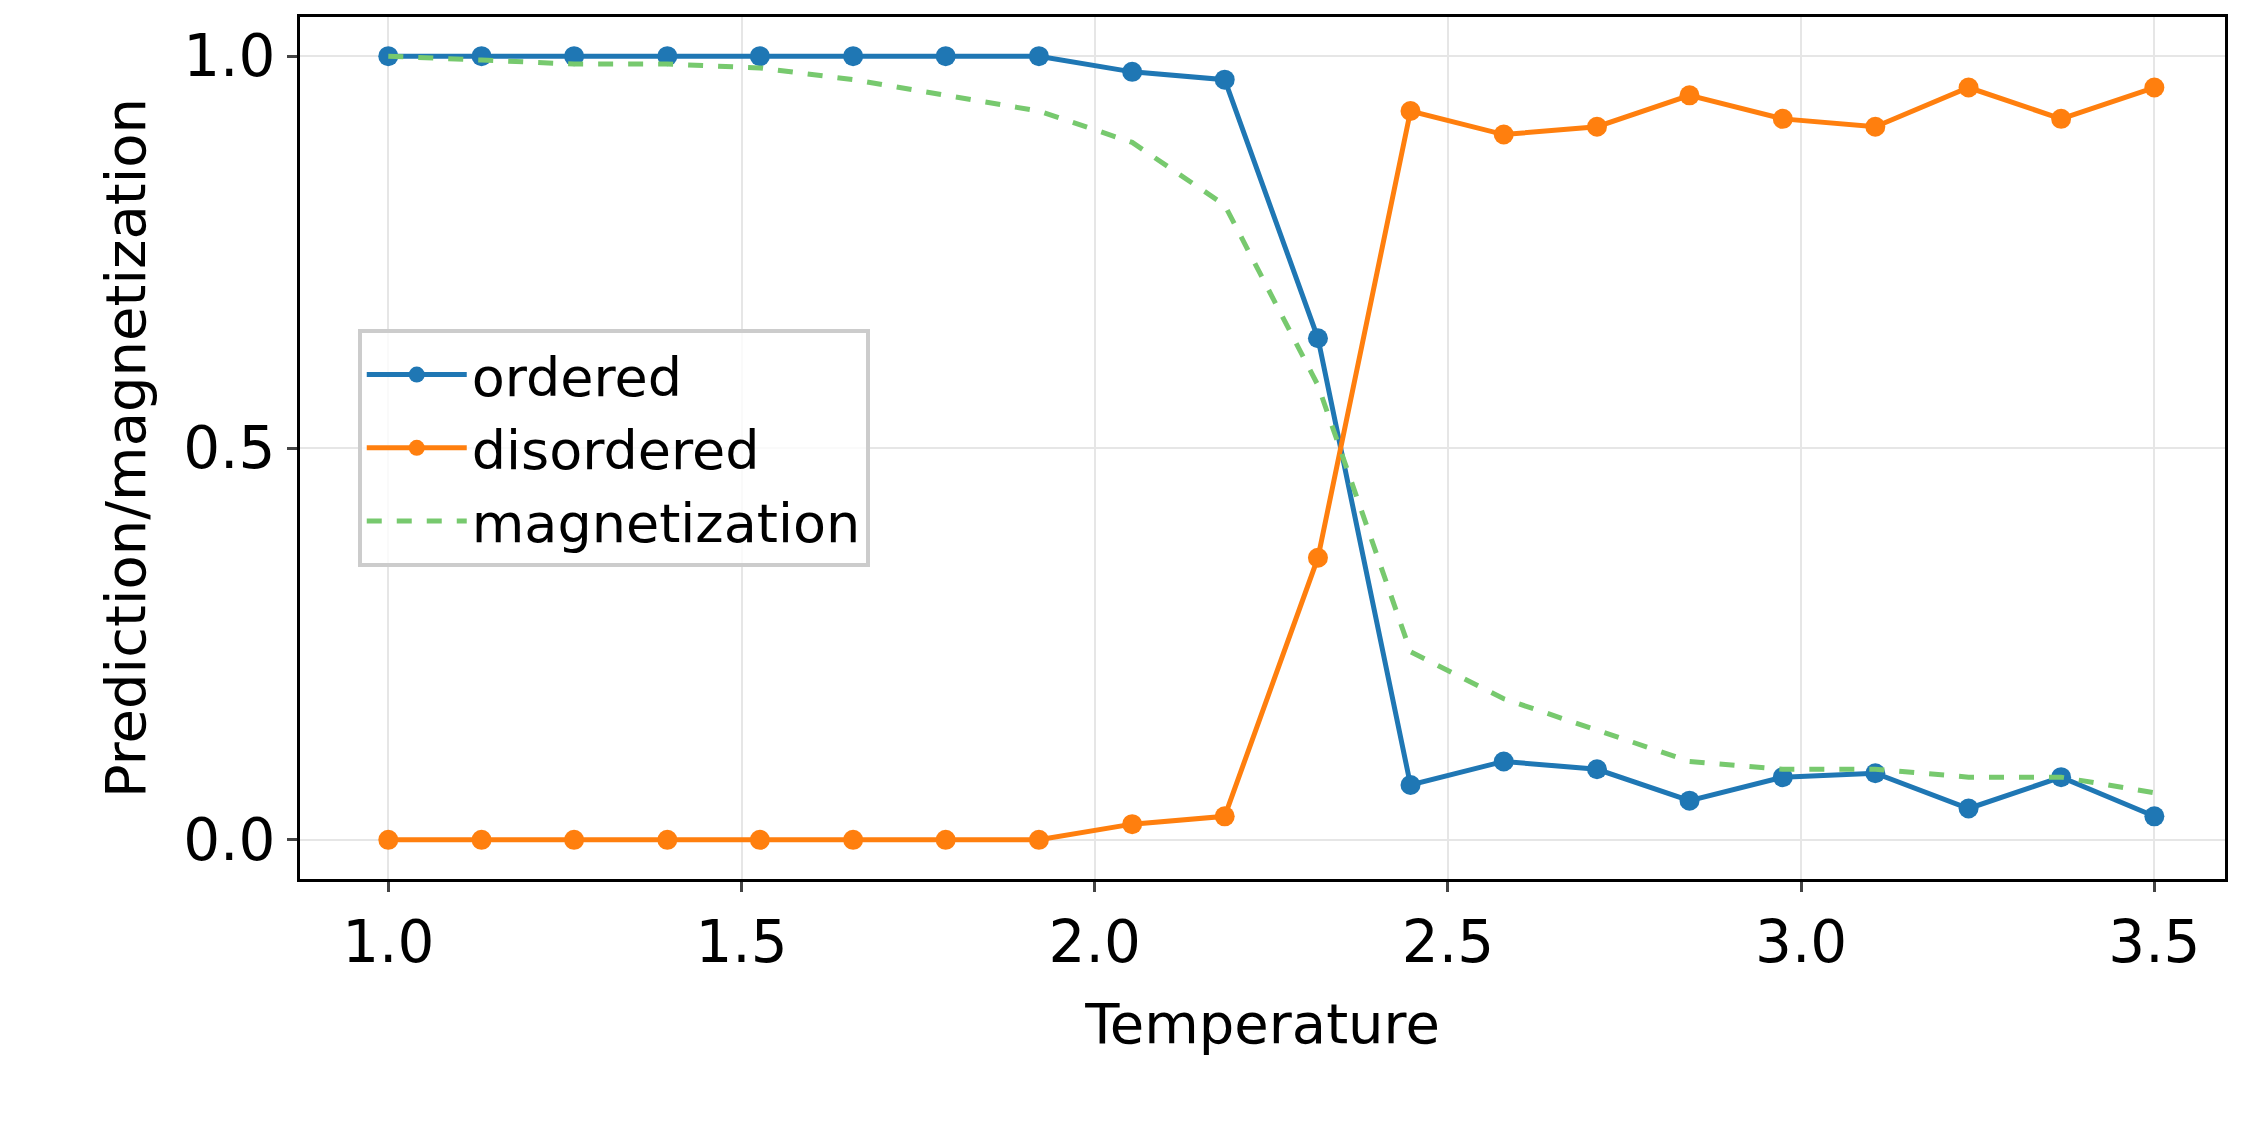 Image resolution: width=2265 pixels, height=1129 pixels. What do you see at coordinates (615, 450) in the screenshot?
I see `legend-label: disordered` at bounding box center [615, 450].